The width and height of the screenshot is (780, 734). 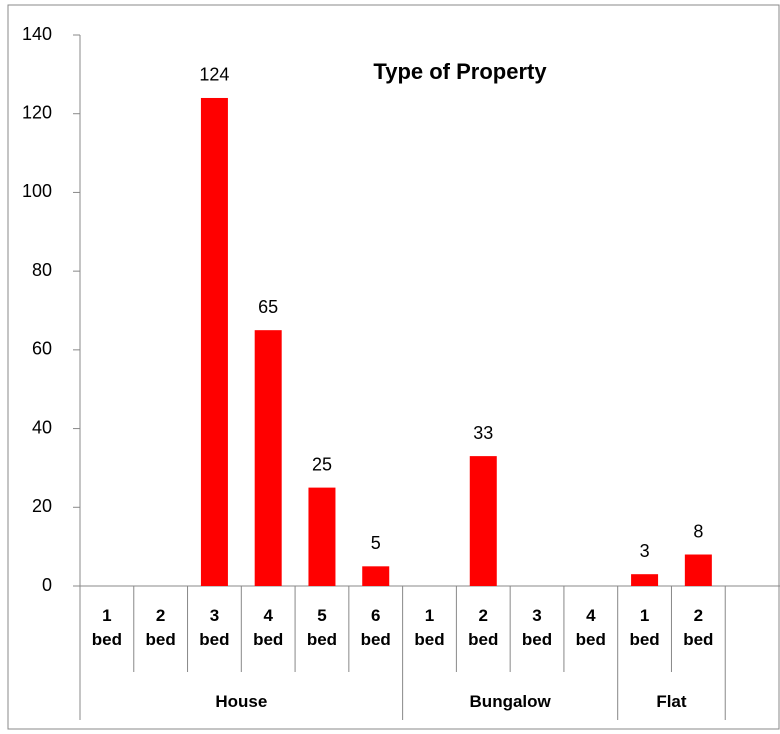 I want to click on group-label: Flat, so click(x=671, y=701).